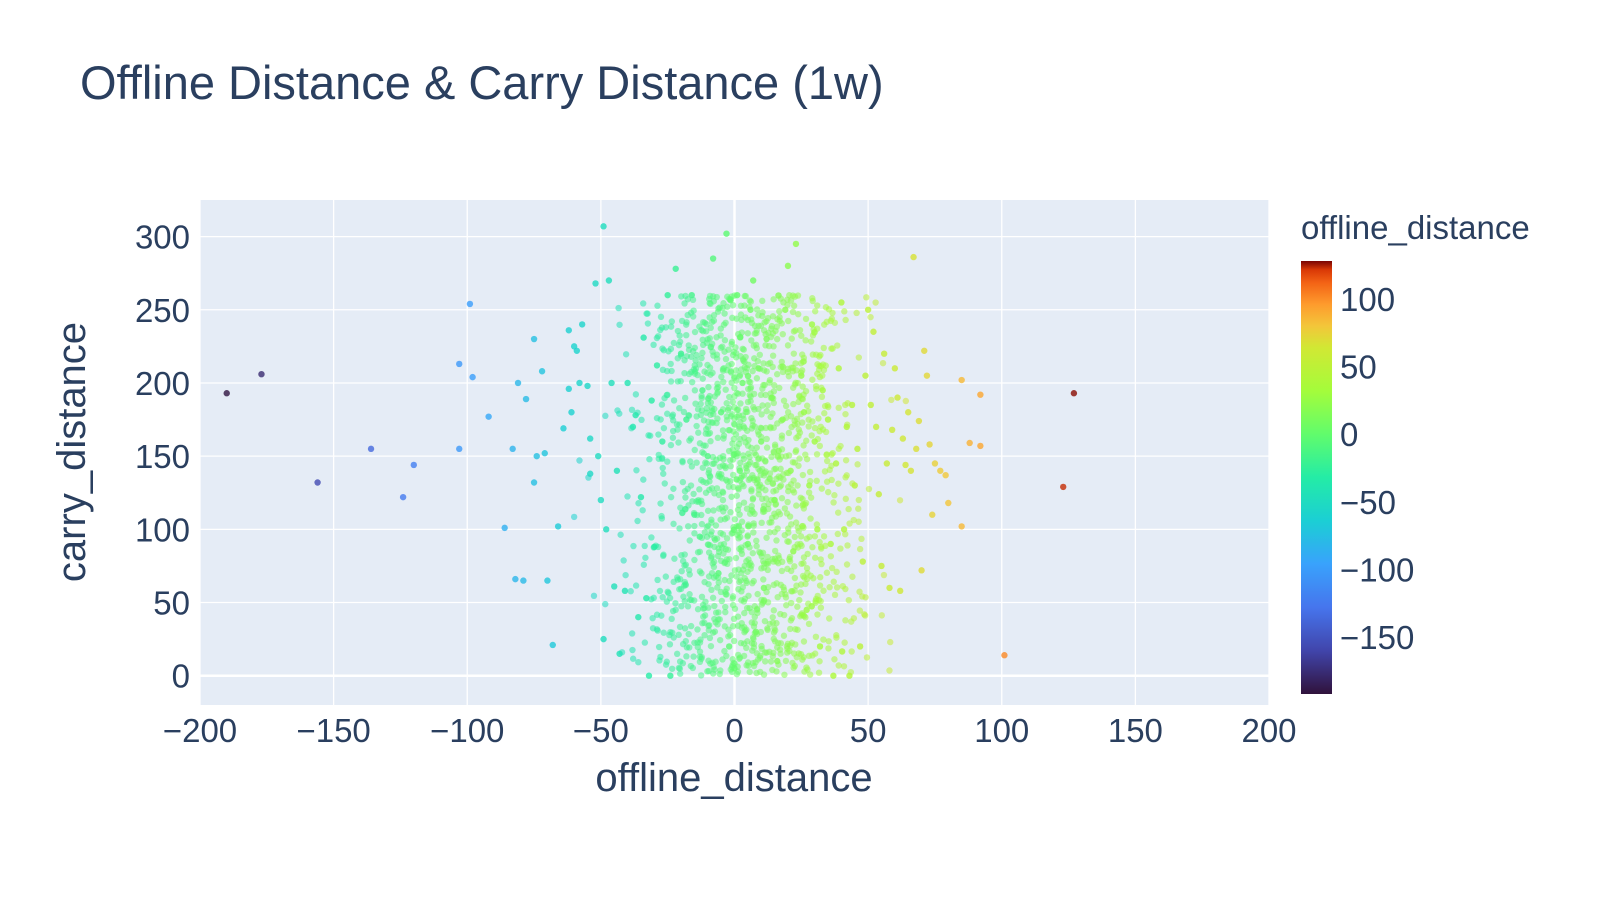 Image resolution: width=1600 pixels, height=900 pixels. Describe the element at coordinates (1377, 570) in the screenshot. I see `colorbar-tick-label: −100` at that location.